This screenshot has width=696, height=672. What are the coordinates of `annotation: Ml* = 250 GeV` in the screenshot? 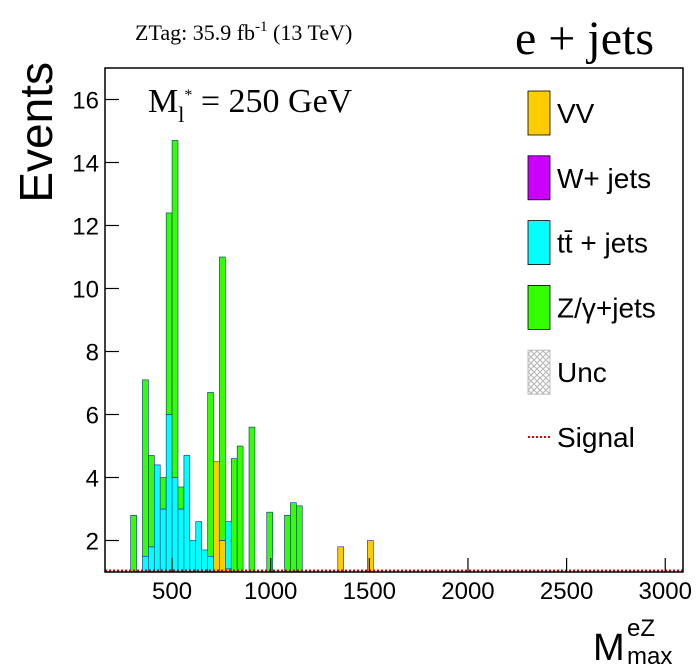 It's located at (250, 105).